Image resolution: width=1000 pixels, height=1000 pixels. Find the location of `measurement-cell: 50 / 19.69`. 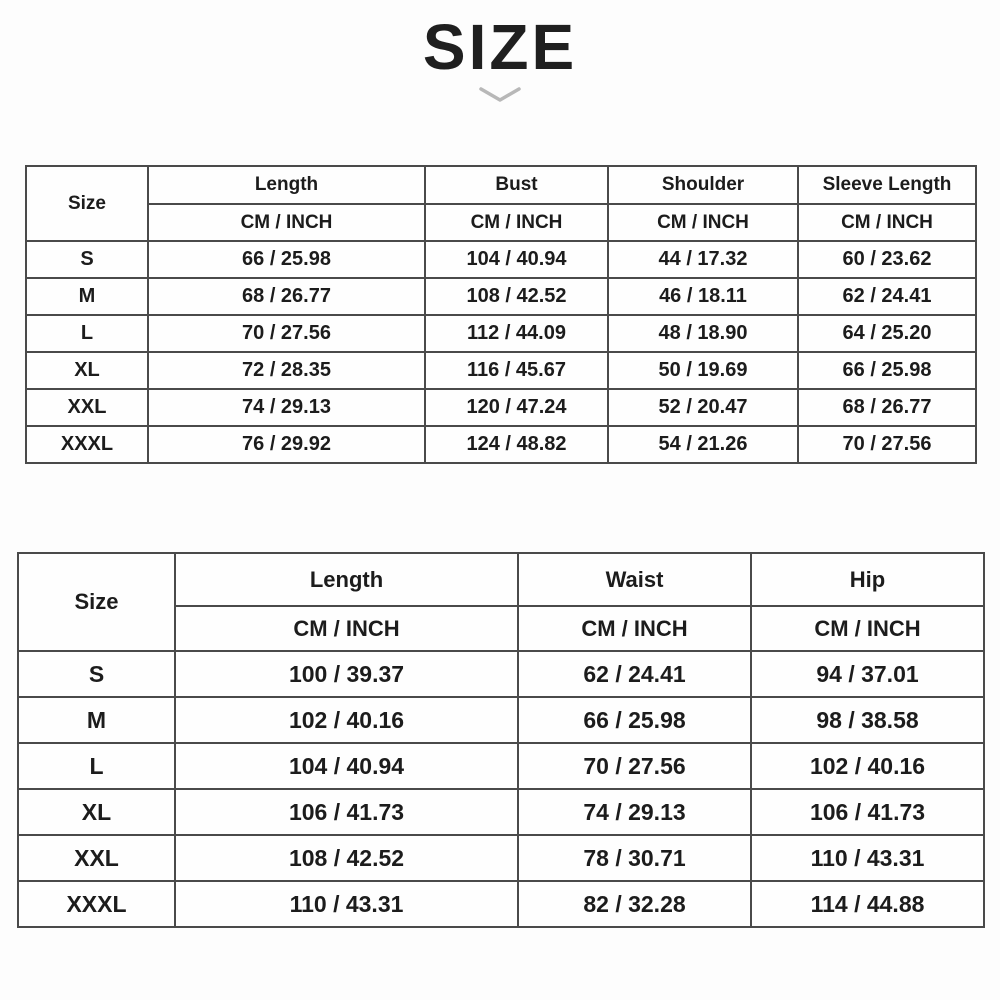

measurement-cell: 50 / 19.69 is located at coordinates (703, 370).